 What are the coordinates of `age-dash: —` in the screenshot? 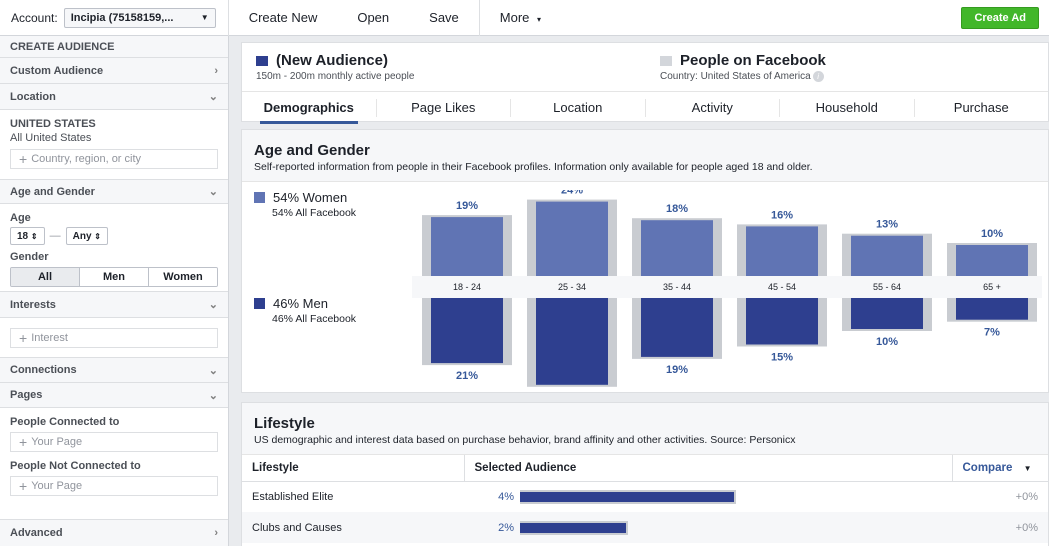 It's located at (55, 236).